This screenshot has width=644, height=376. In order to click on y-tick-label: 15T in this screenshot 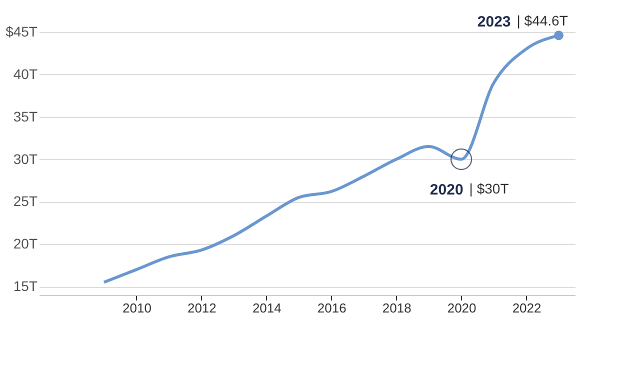, I will do `click(25, 286)`.